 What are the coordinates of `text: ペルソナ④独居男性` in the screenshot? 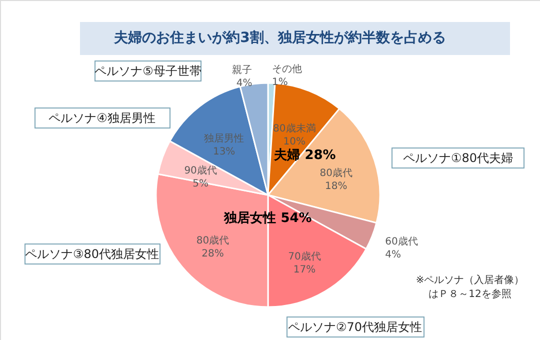 It's located at (102, 118).